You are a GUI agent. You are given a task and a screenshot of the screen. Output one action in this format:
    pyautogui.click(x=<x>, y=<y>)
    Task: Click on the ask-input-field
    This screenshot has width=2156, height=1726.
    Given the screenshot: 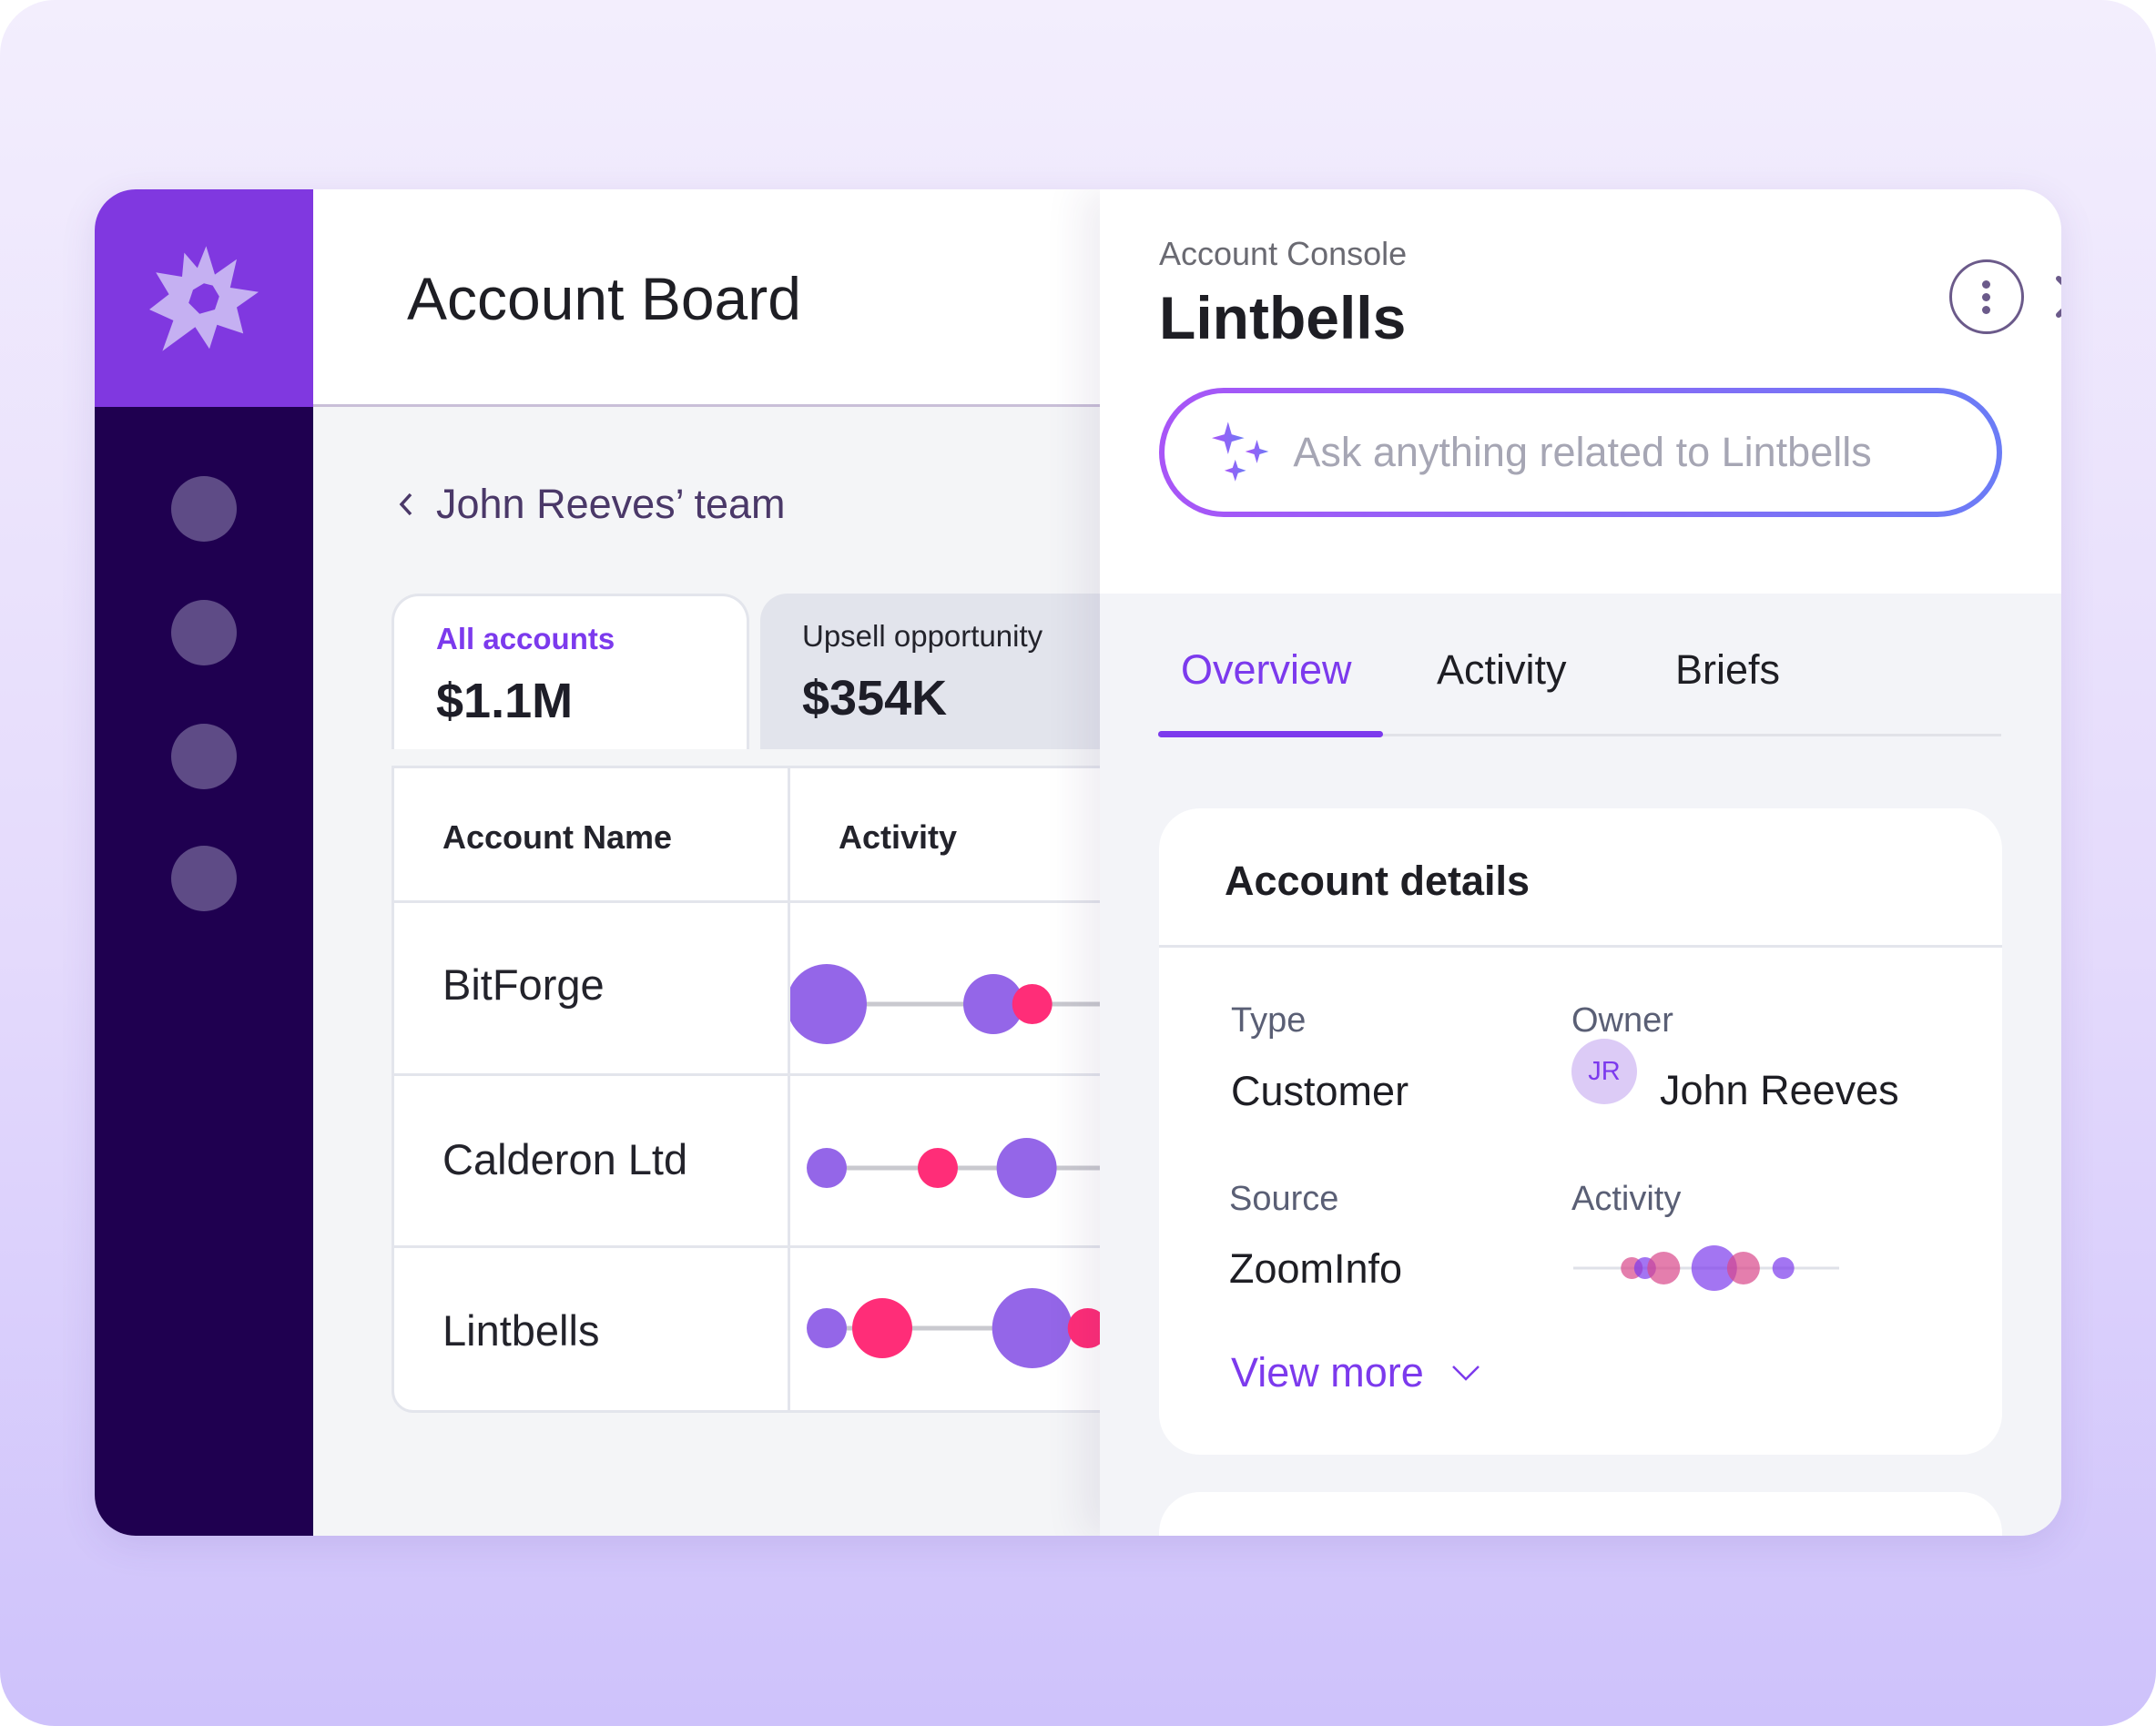 What is the action you would take?
    pyautogui.click(x=1645, y=452)
    